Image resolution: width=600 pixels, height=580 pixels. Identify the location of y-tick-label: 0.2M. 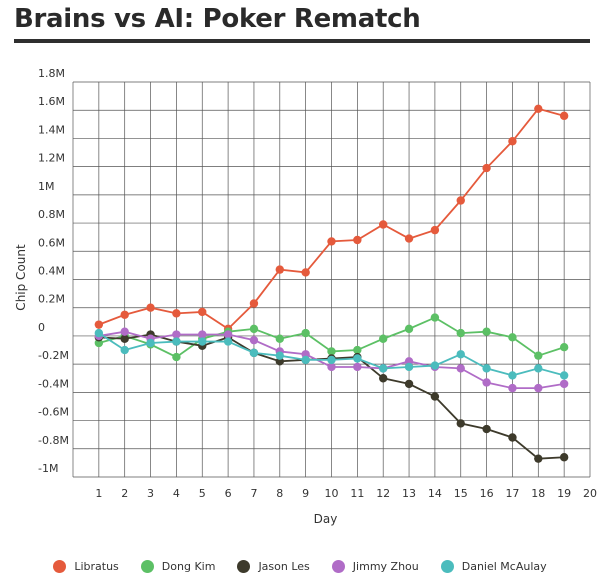
(51, 299).